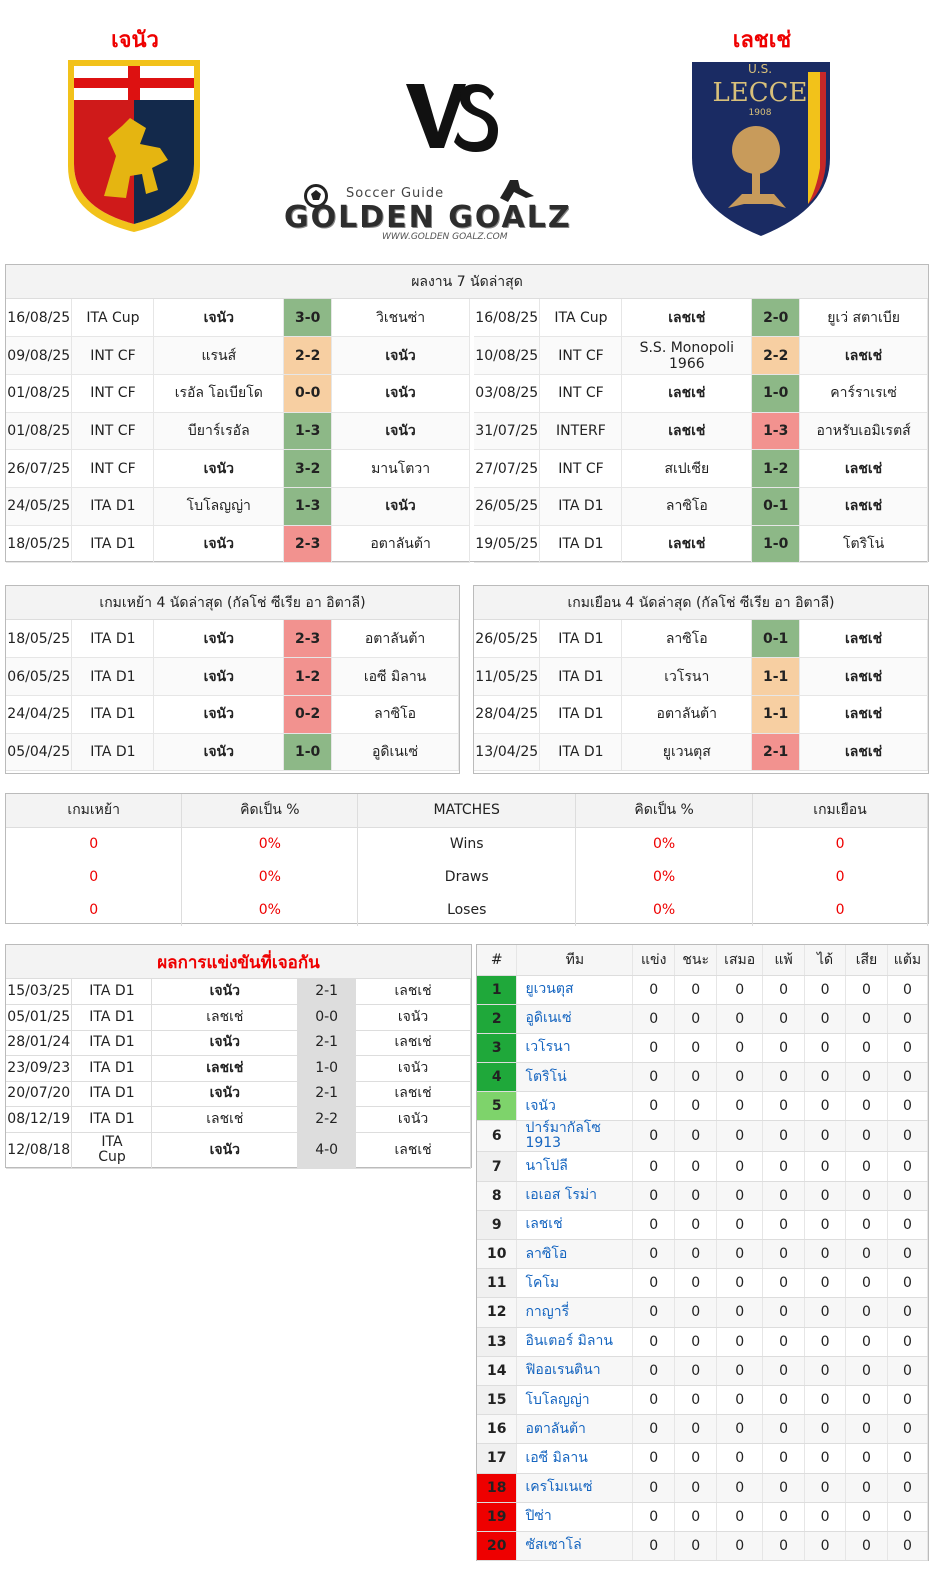 The height and width of the screenshot is (1578, 939). What do you see at coordinates (134, 146) in the screenshot?
I see `home-team-crest` at bounding box center [134, 146].